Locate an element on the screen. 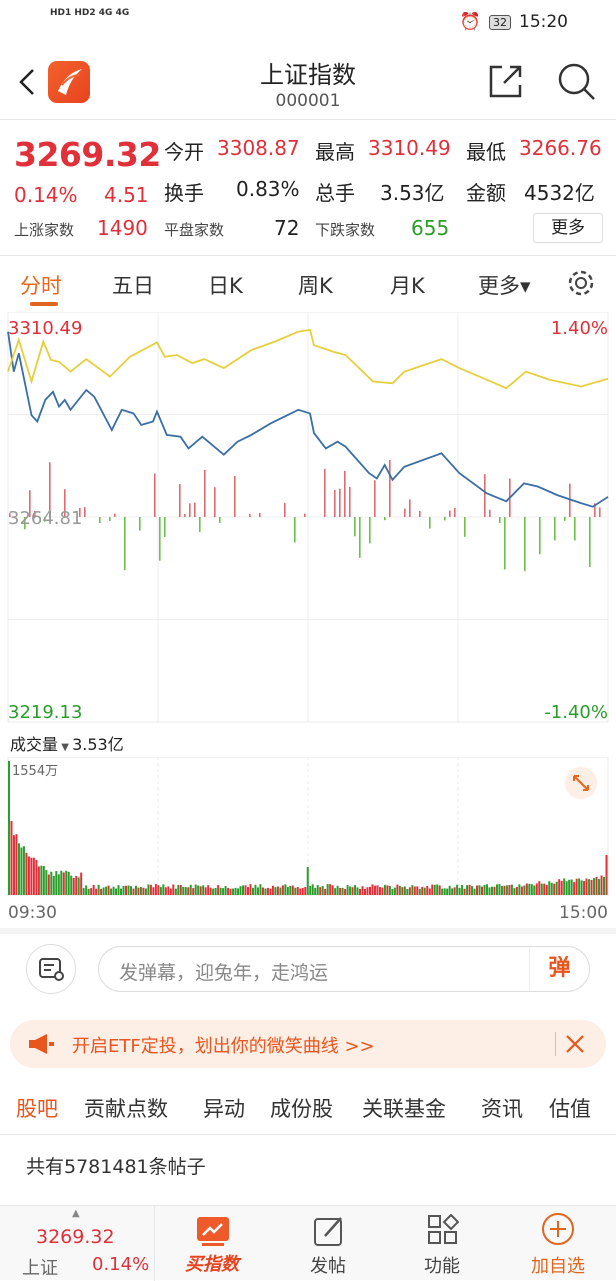 Image resolution: width=616 pixels, height=1281 pixels. share-icon is located at coordinates (506, 81).